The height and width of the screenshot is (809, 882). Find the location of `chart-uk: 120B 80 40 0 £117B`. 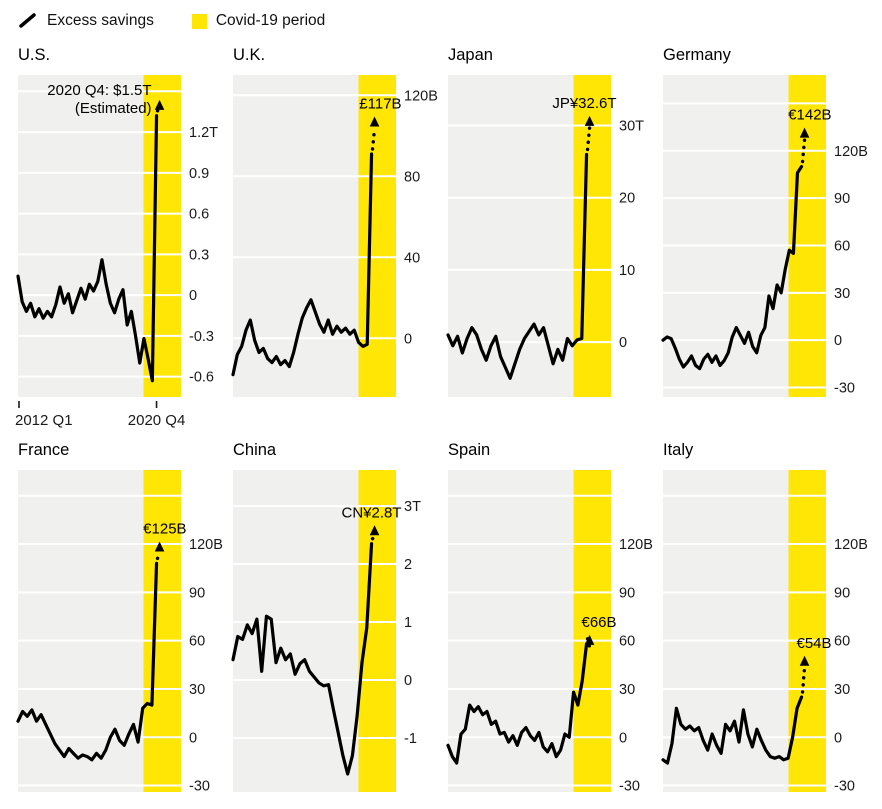

chart-uk: 120B 80 40 0 £117B is located at coordinates (339, 236).